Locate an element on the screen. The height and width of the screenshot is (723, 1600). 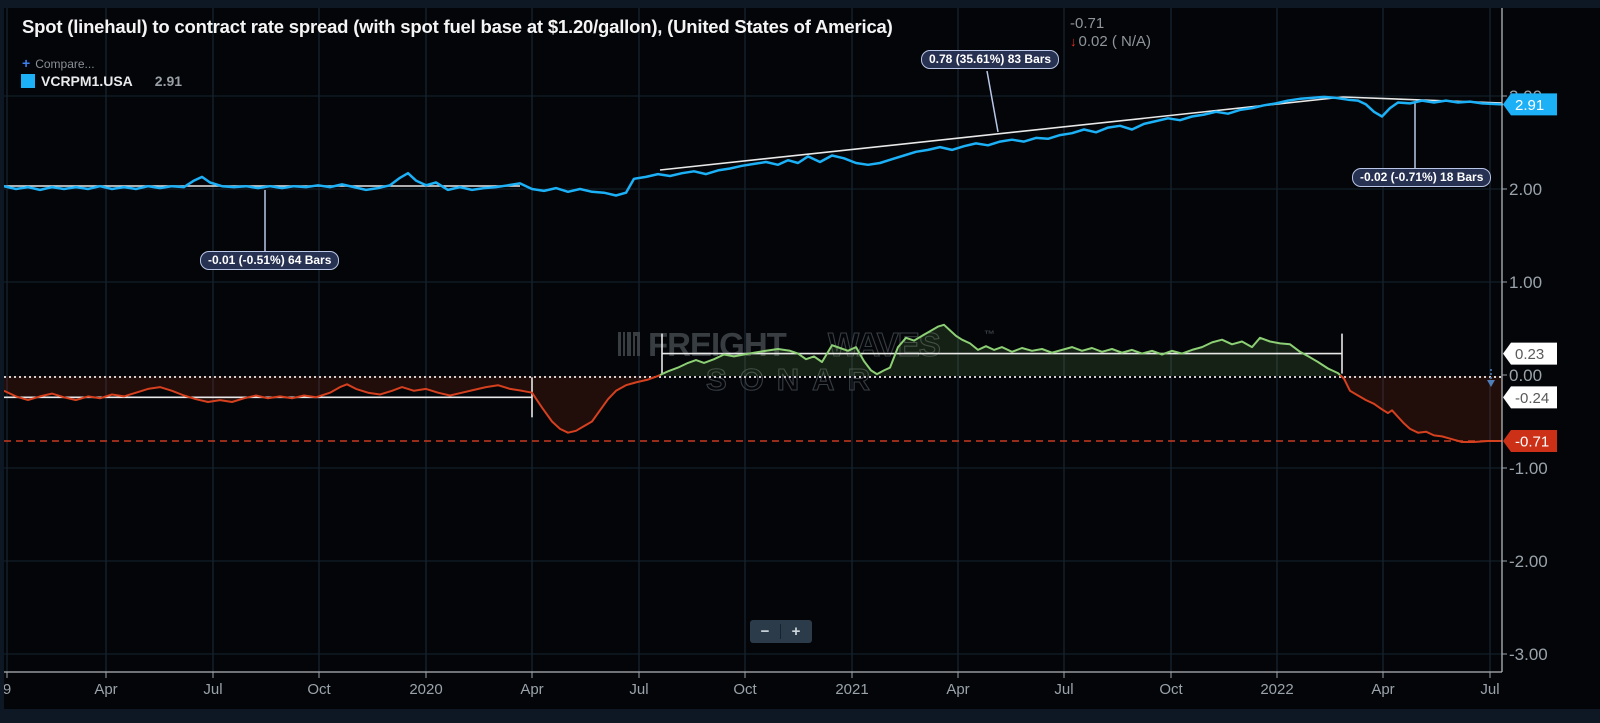
axis-label: -0.24 is located at coordinates (1532, 398).